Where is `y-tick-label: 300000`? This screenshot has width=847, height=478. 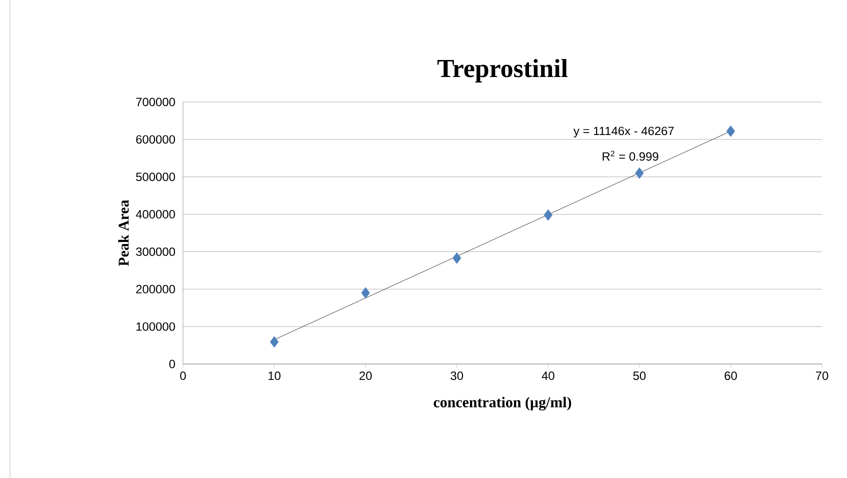
y-tick-label: 300000 is located at coordinates (156, 251).